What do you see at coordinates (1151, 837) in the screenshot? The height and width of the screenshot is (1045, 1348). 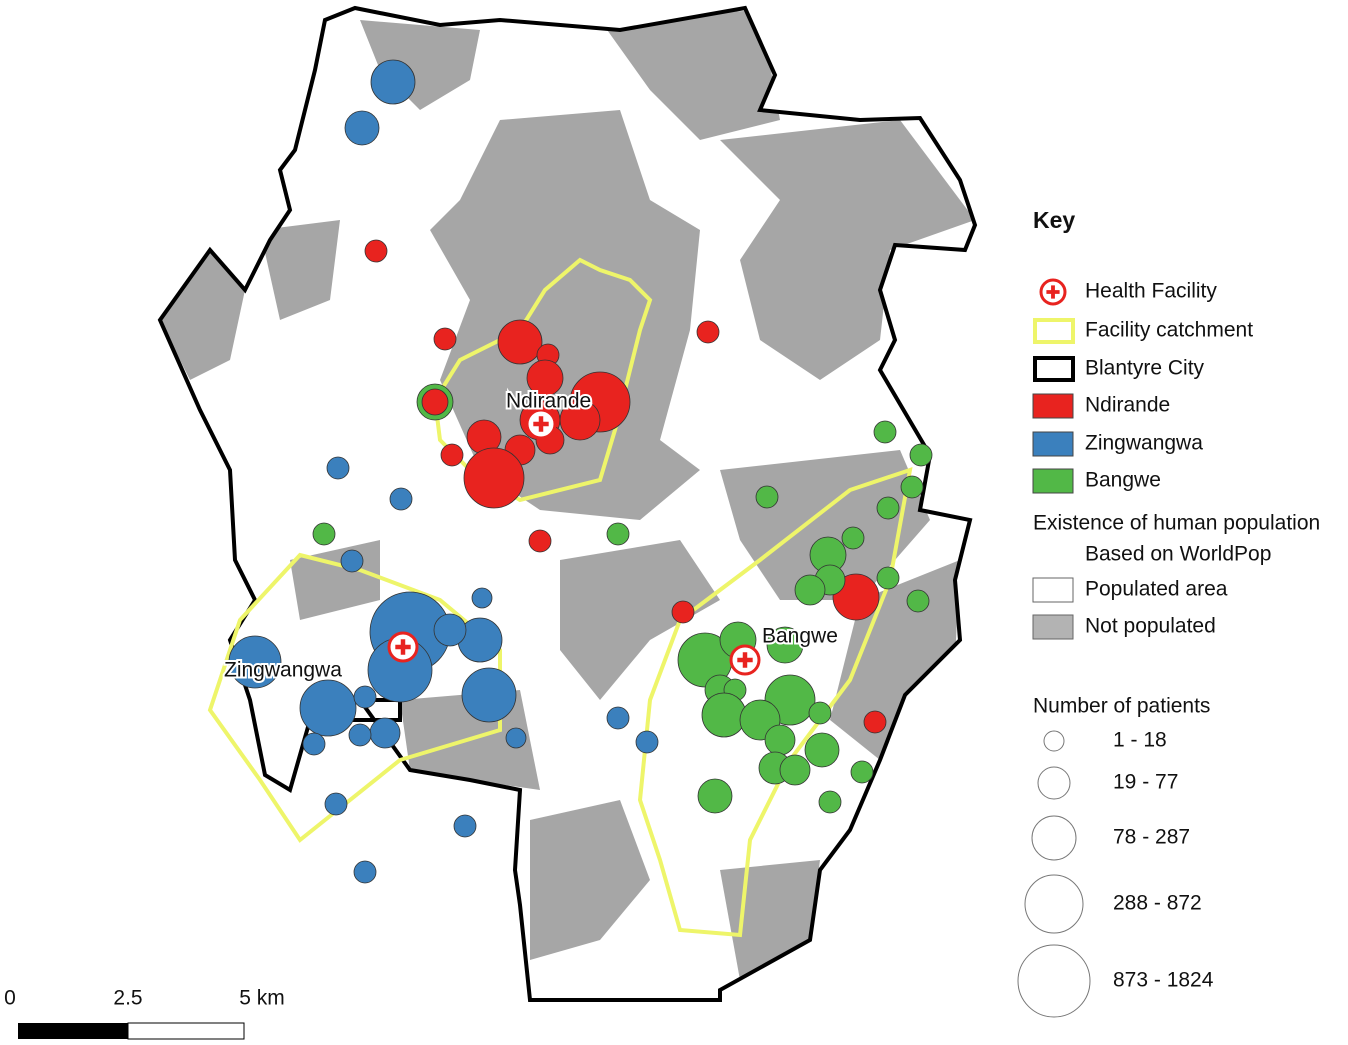 I see `size-label: 78 - 287` at bounding box center [1151, 837].